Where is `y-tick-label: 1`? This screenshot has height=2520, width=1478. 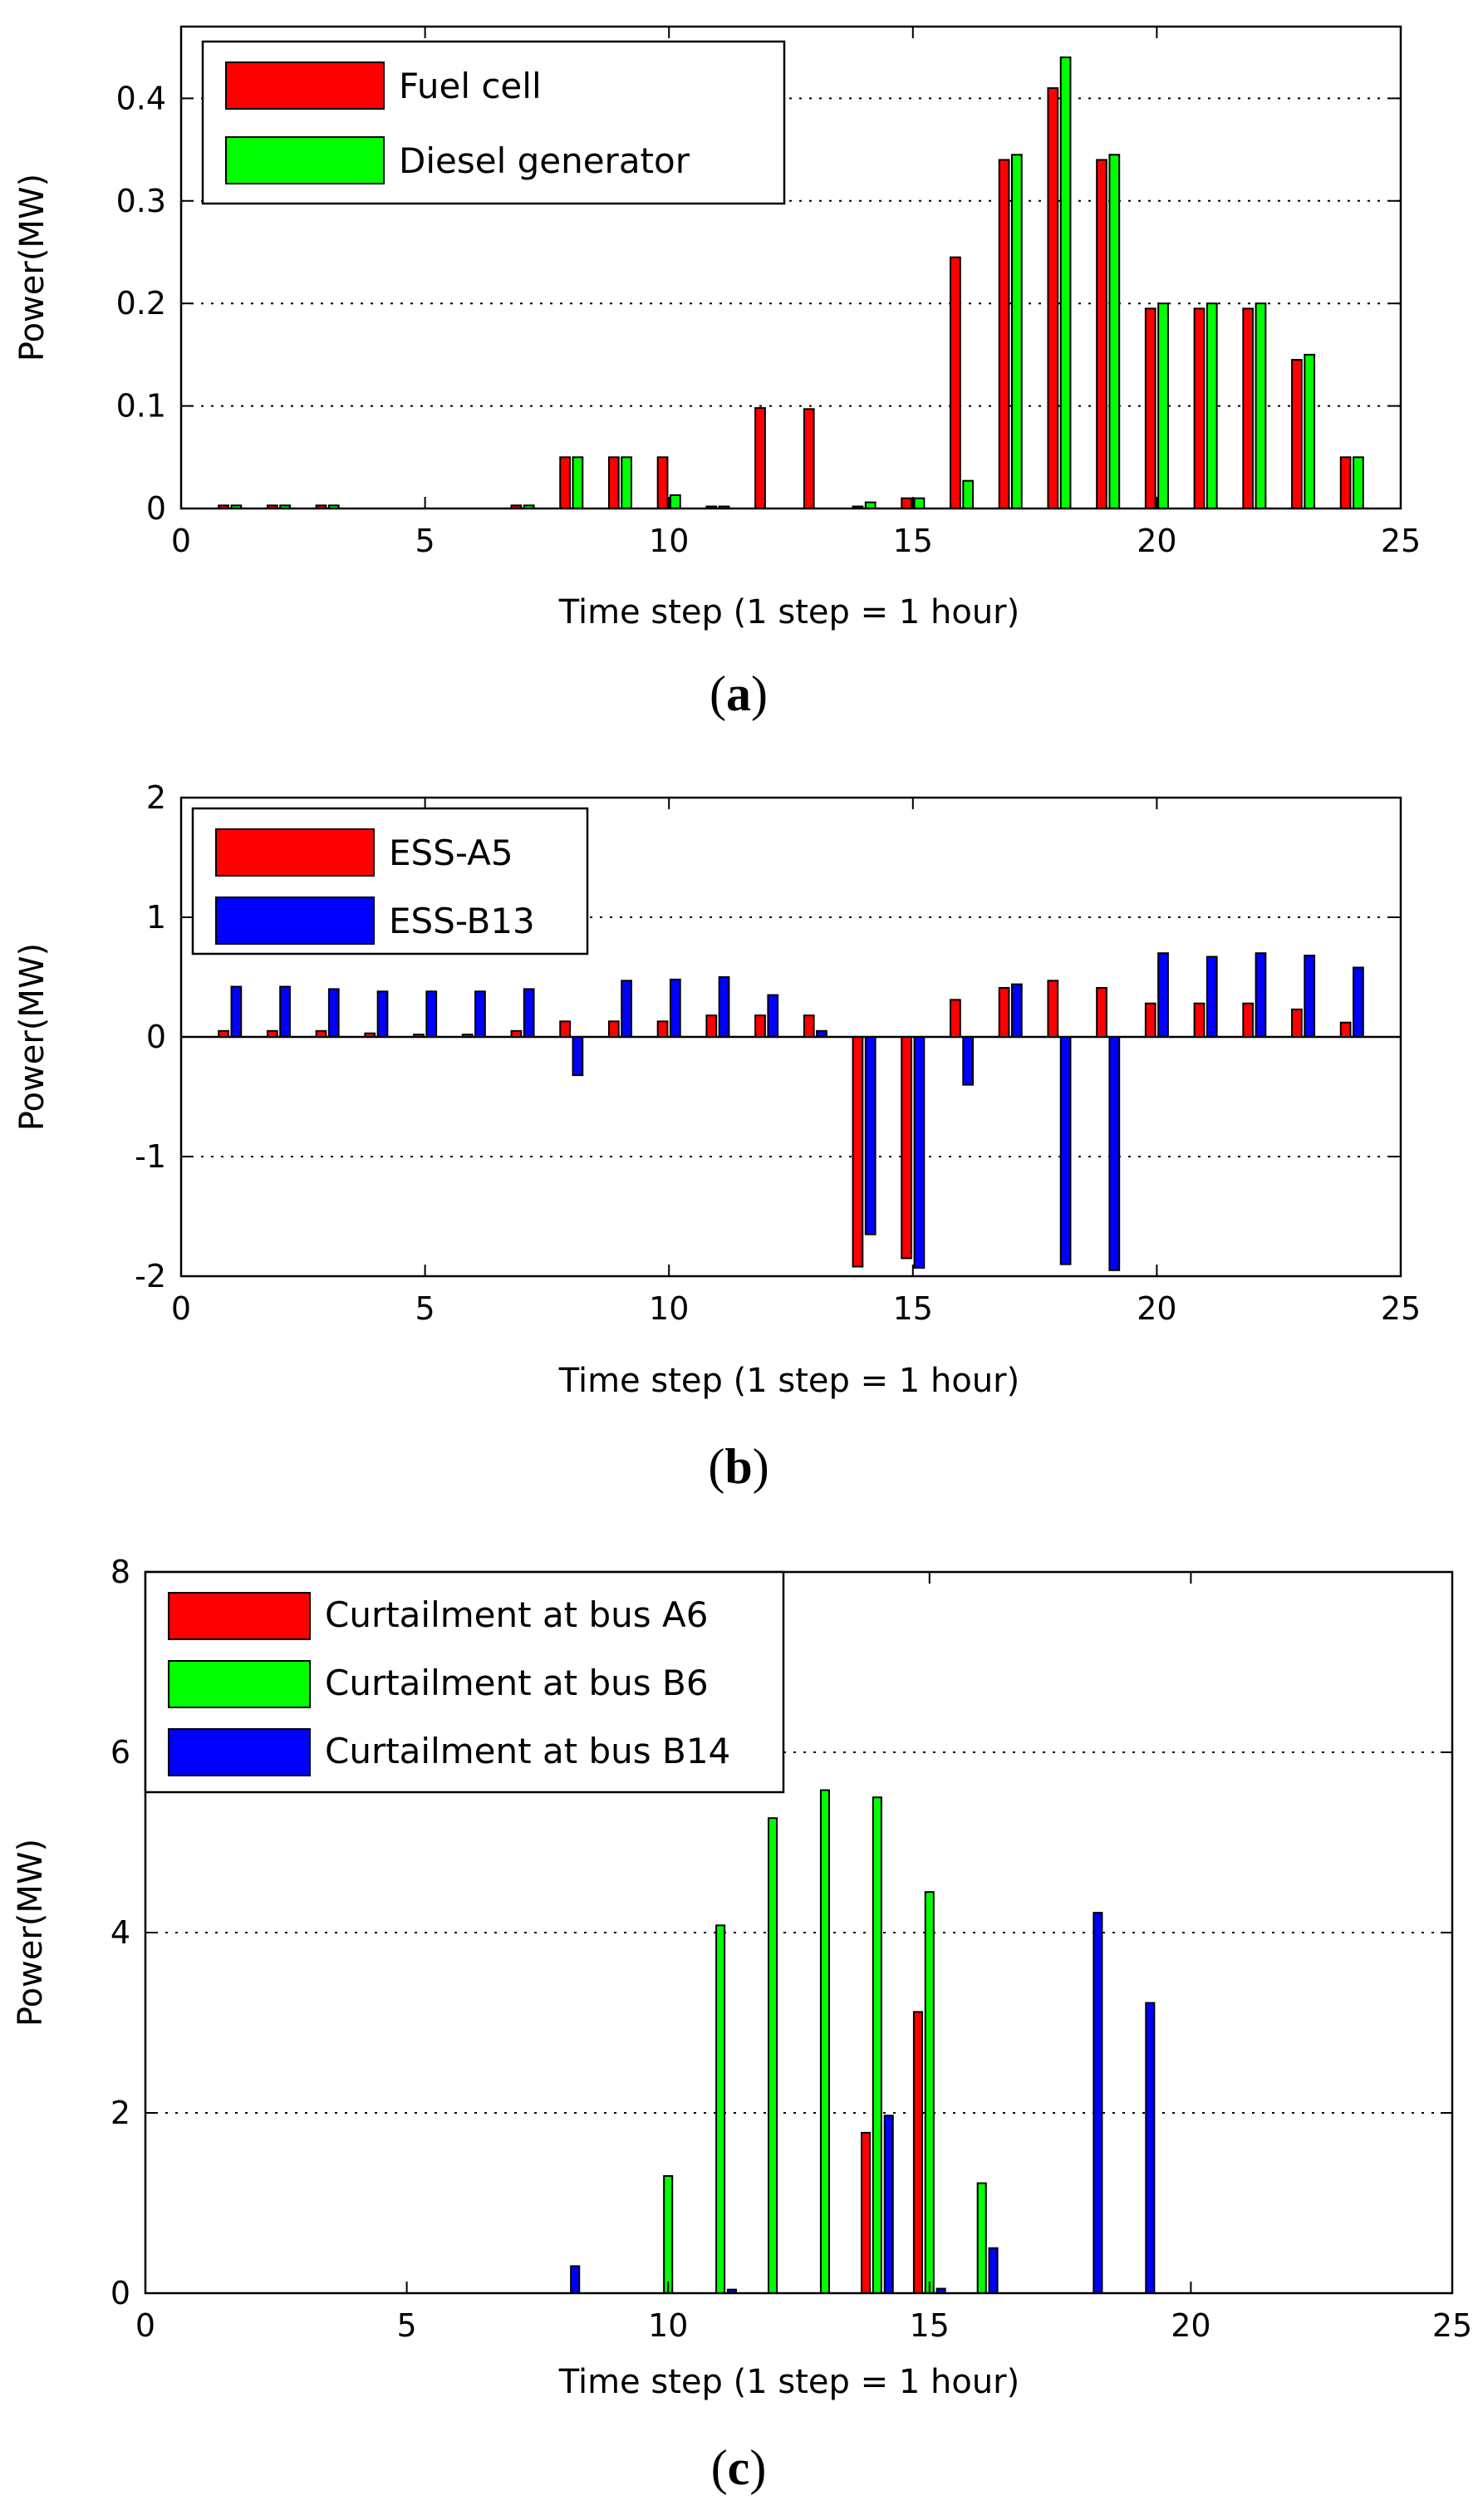
y-tick-label: 1 is located at coordinates (156, 917).